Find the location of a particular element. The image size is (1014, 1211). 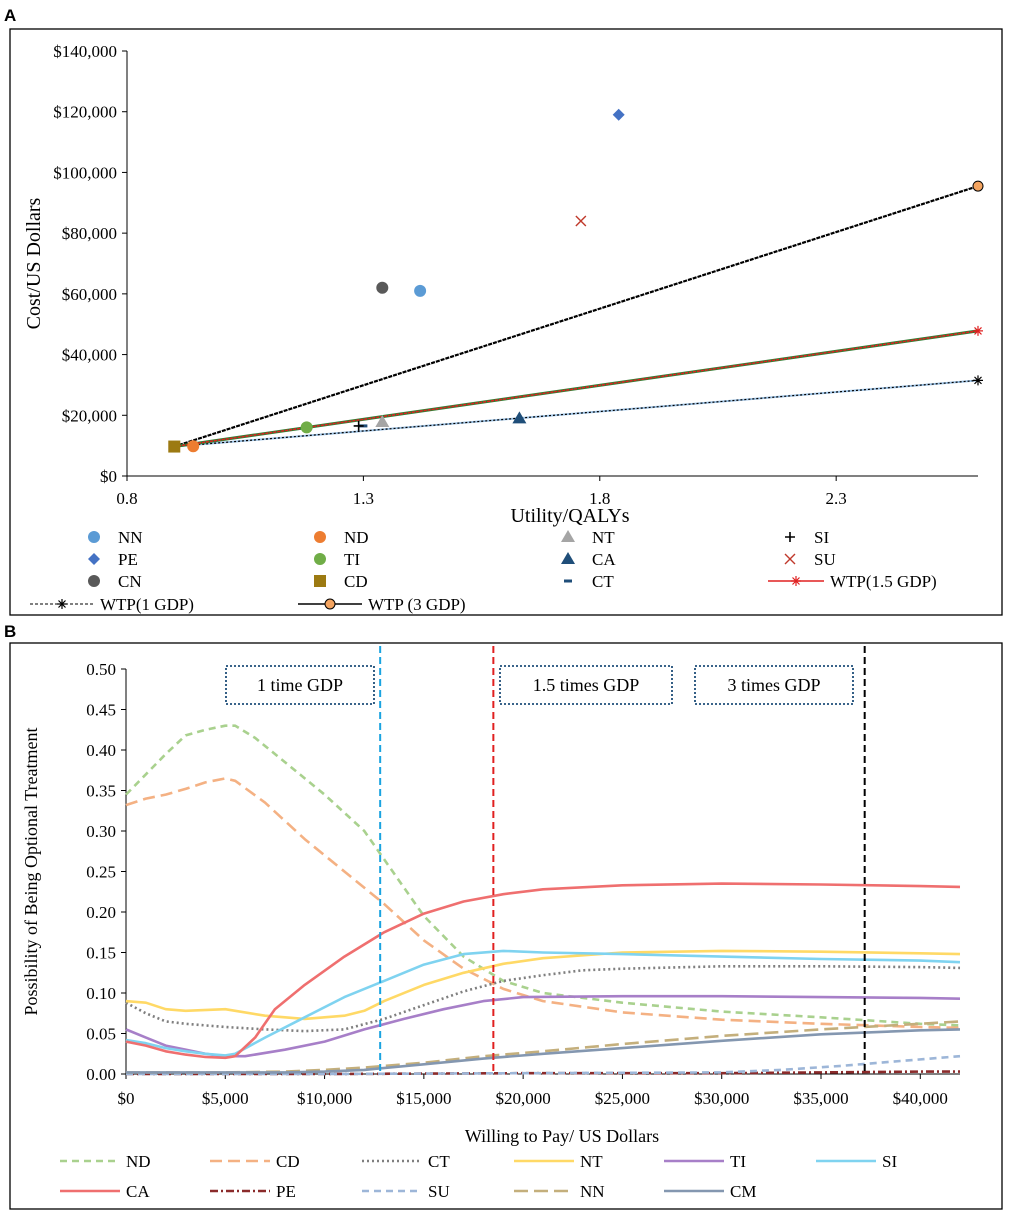

y-tick-label: $40,000 is located at coordinates (89, 355).